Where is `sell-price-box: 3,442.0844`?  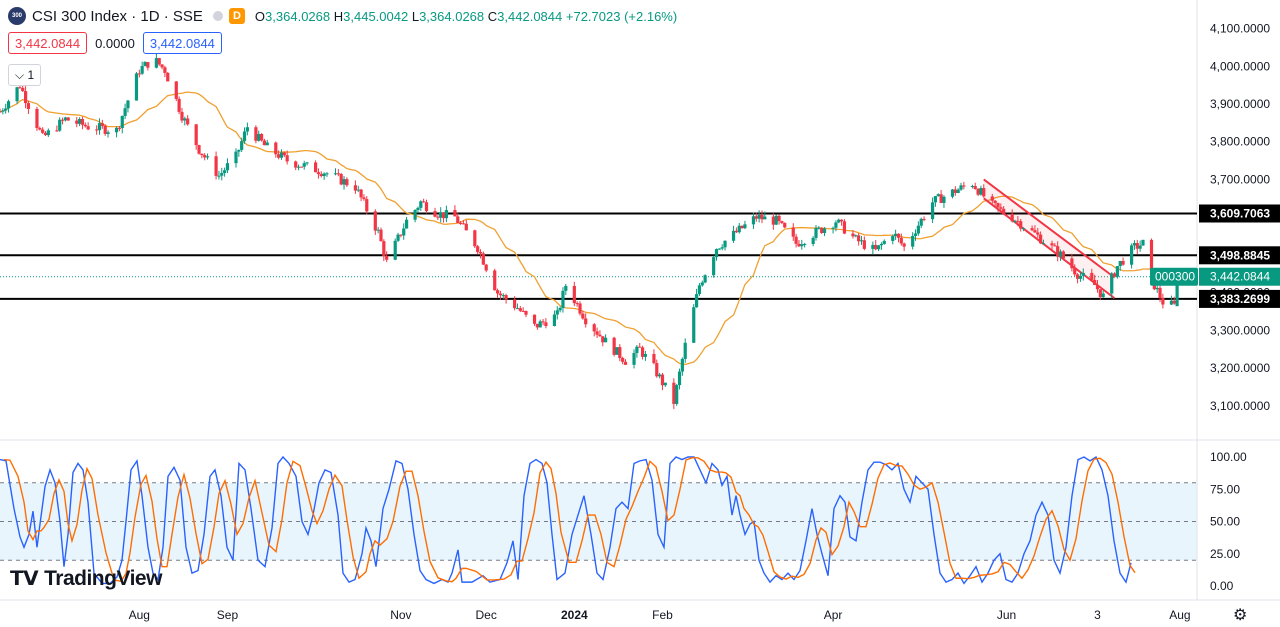
sell-price-box: 3,442.0844 is located at coordinates (48, 43).